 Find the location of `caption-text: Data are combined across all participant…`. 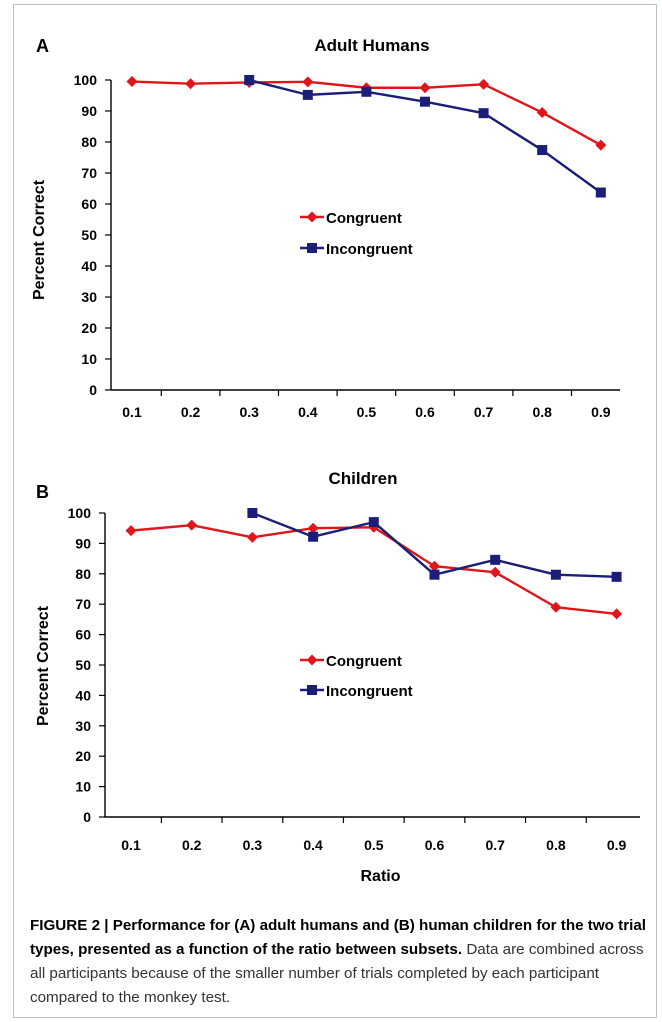

caption-text: Data are combined across all participant… is located at coordinates (337, 973).